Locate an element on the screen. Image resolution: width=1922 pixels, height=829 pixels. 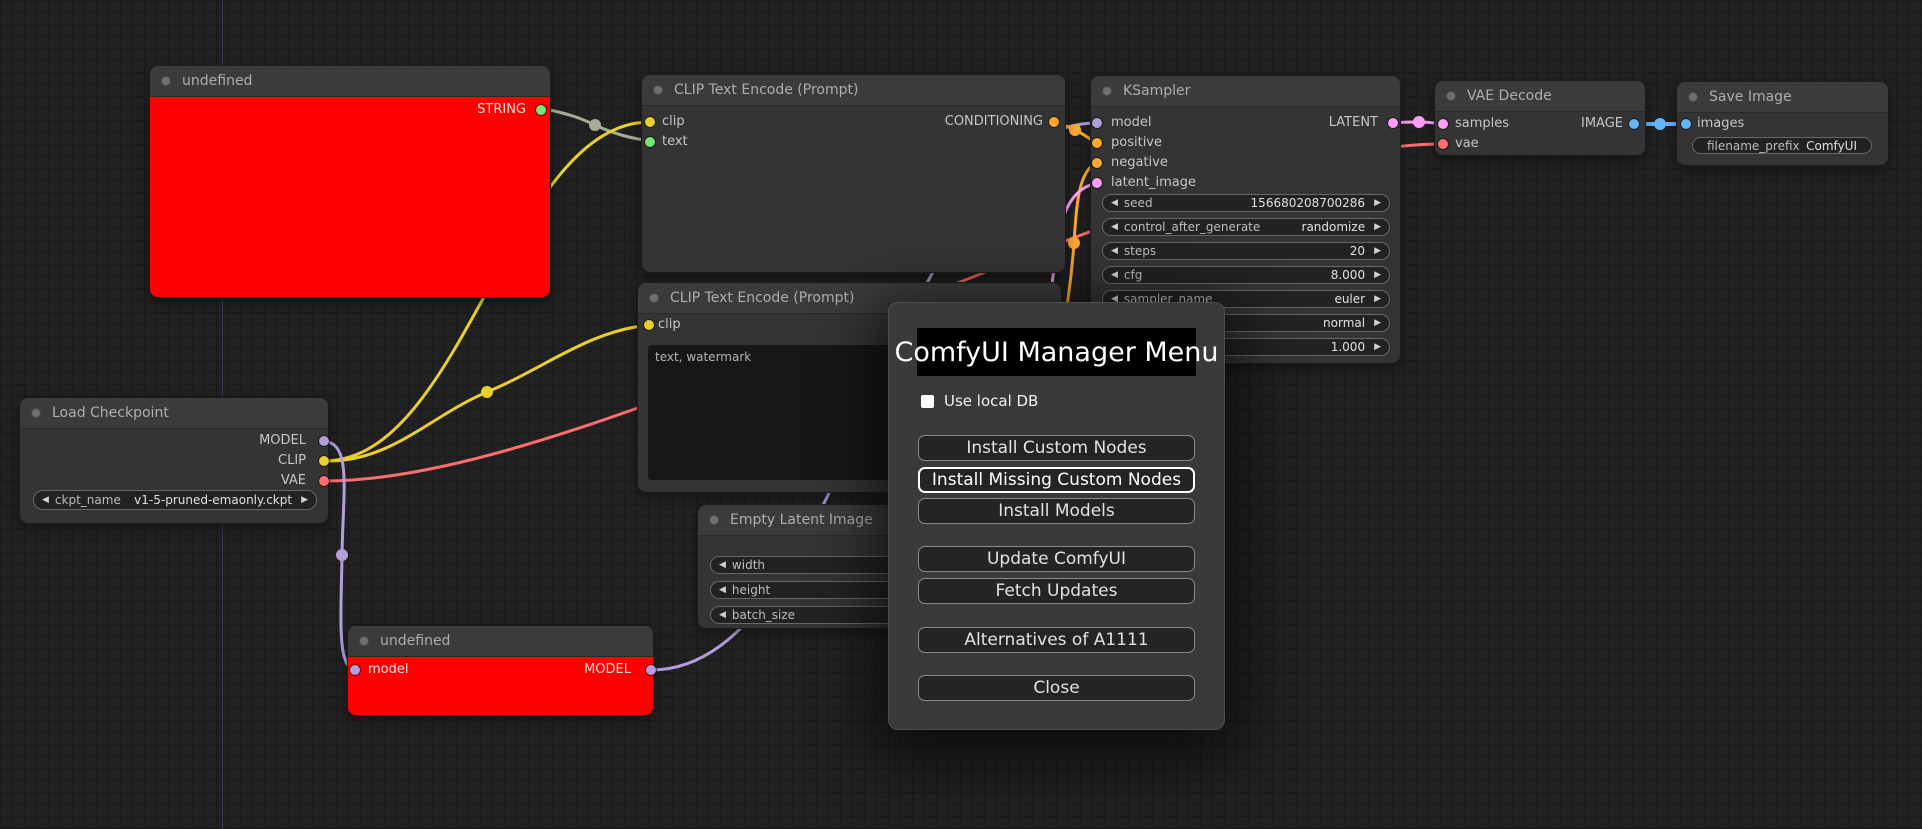
filename-prefix-widget: filename_prefix ComfyUI is located at coordinates (1782, 145).